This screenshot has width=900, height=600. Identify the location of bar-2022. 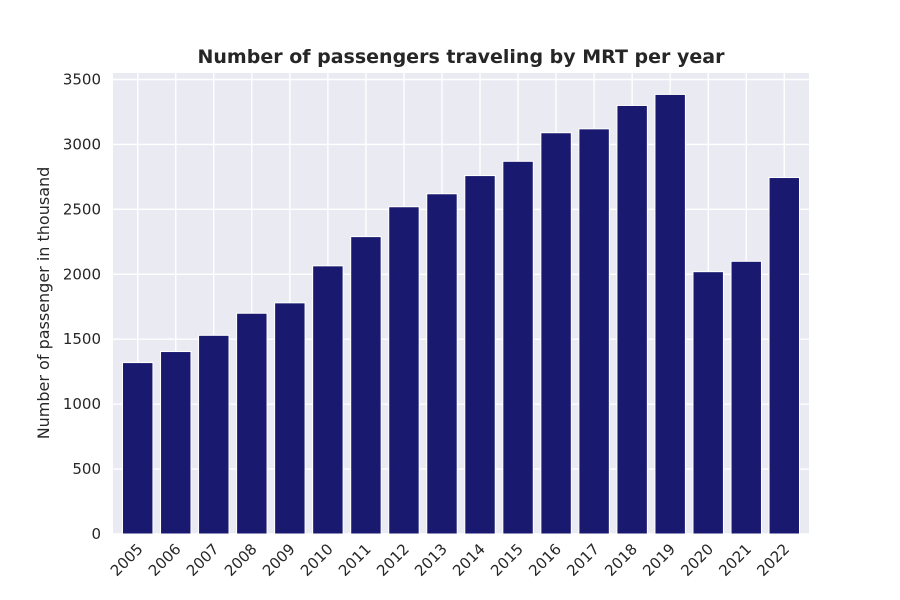
(784, 356).